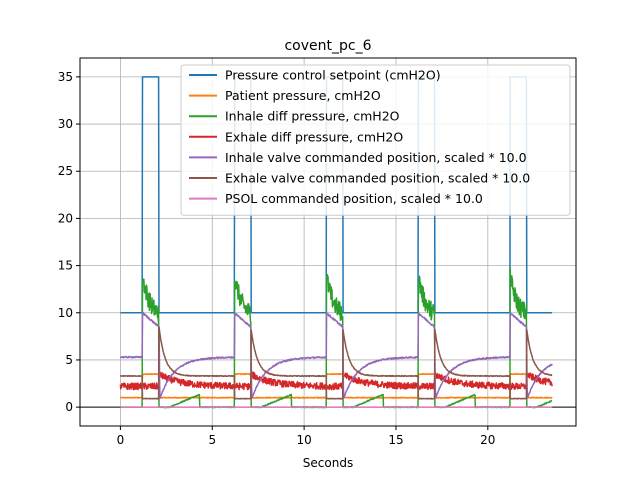  I want to click on y-axis-ticks: 0 5 10 15 20 25 30 35, so click(69, 242).